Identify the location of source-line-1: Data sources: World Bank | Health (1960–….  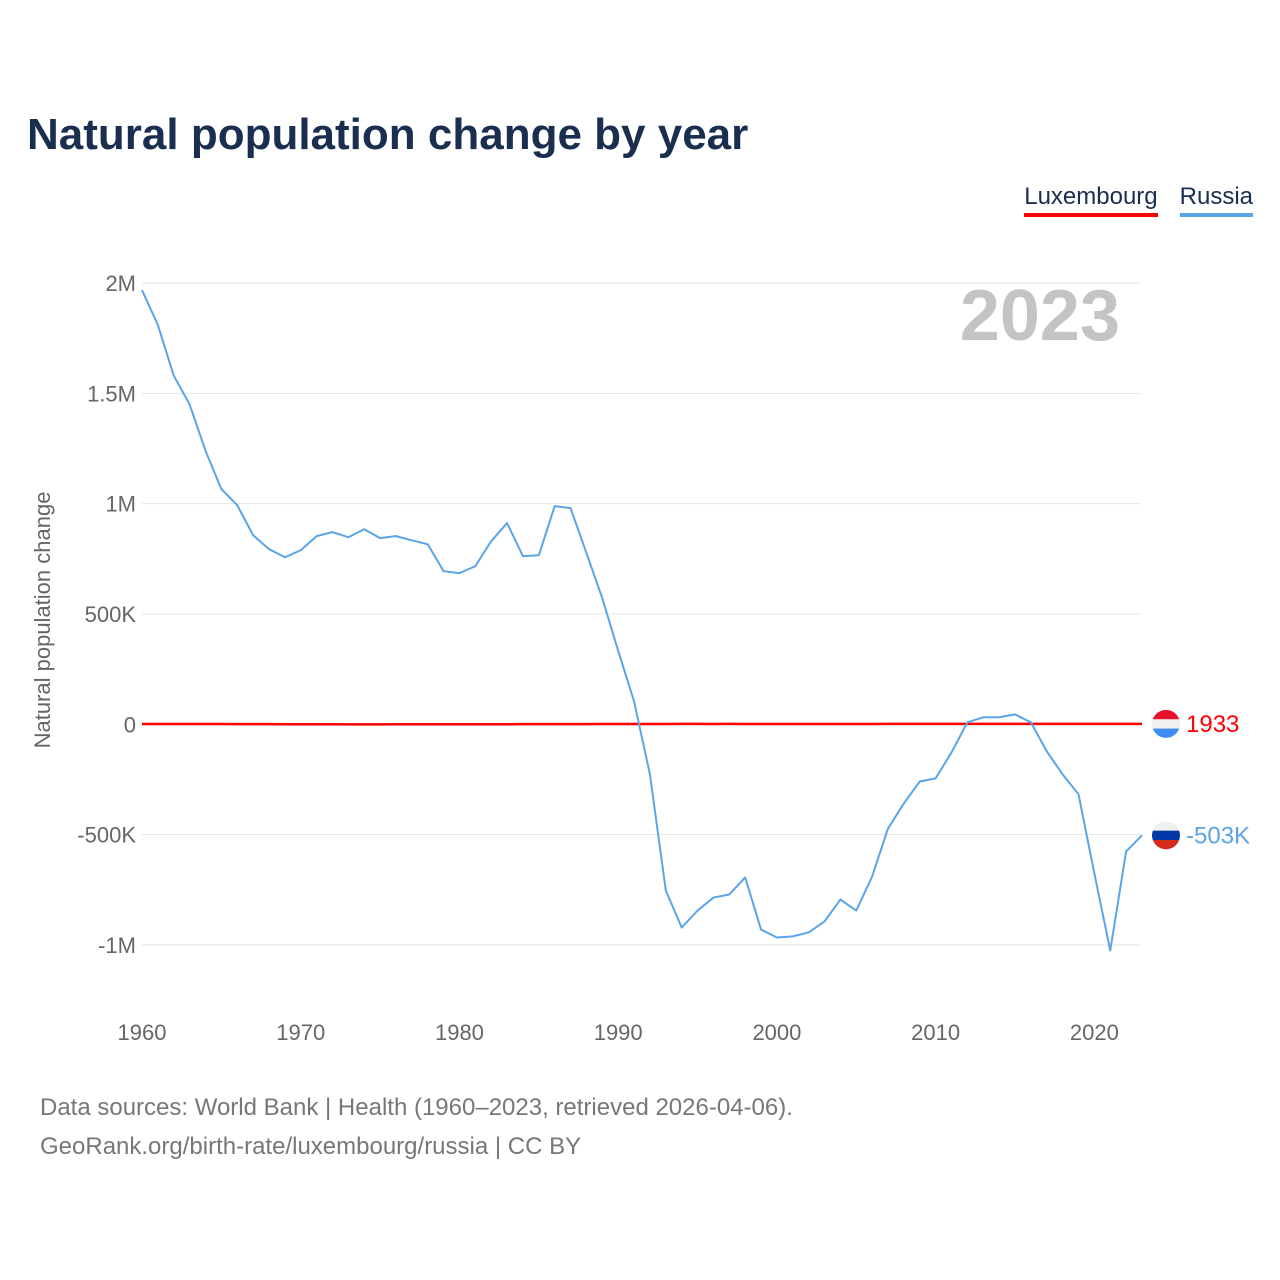
(416, 1107).